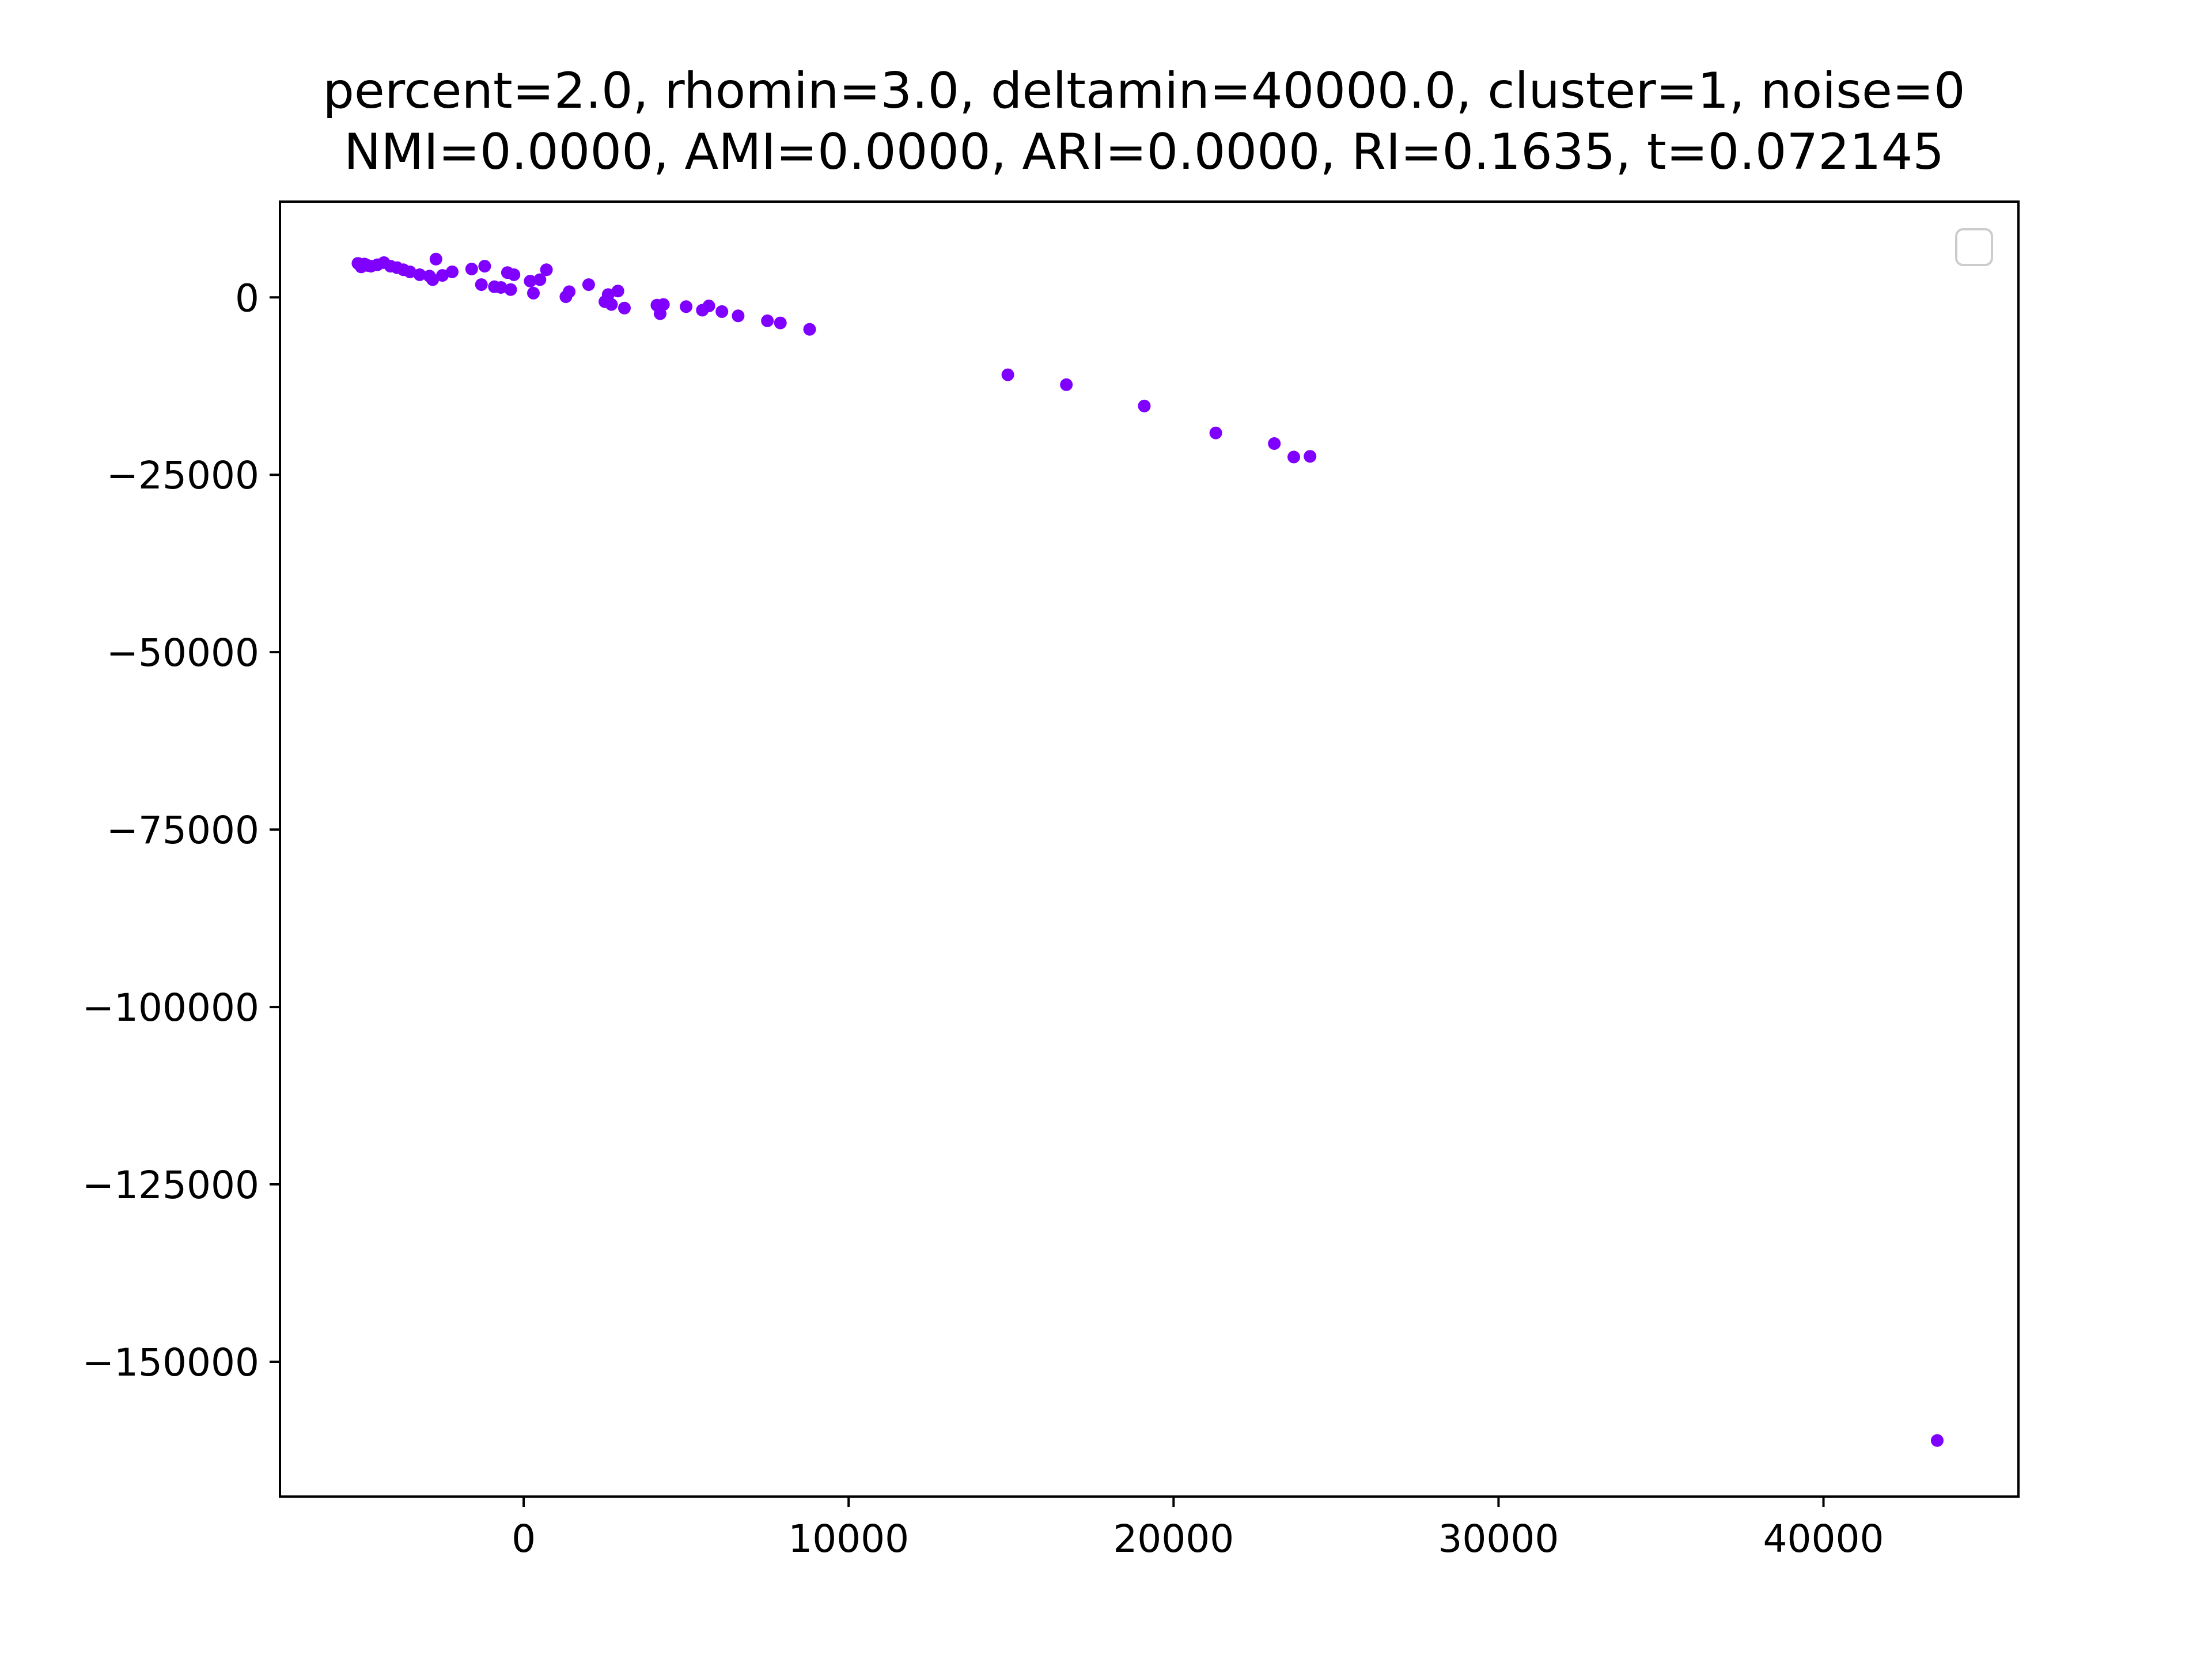  I want to click on x-tick-label: 30000, so click(1498, 1539).